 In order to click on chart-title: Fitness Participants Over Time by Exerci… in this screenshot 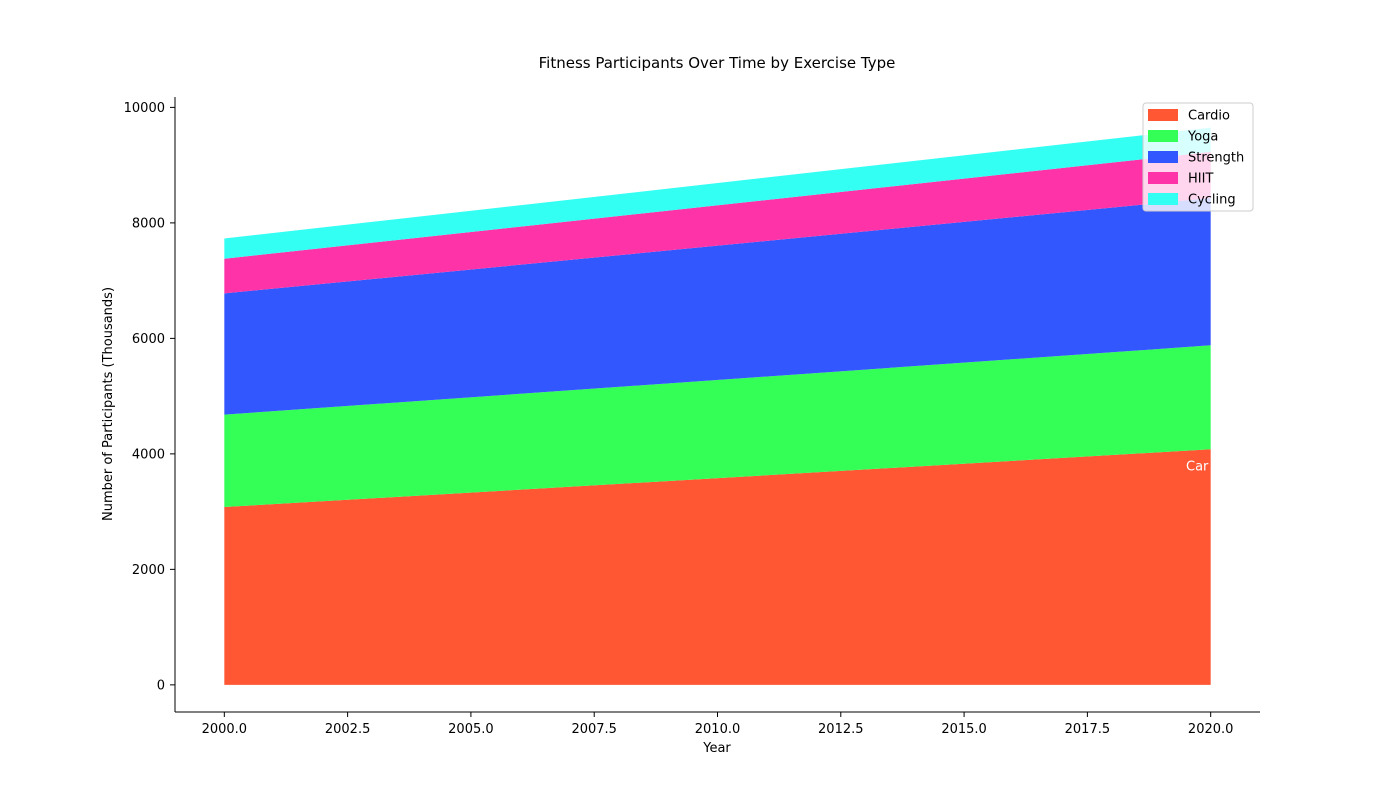, I will do `click(717, 63)`.